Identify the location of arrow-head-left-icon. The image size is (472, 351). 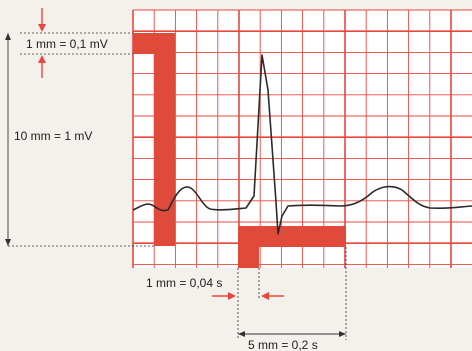
(265, 296).